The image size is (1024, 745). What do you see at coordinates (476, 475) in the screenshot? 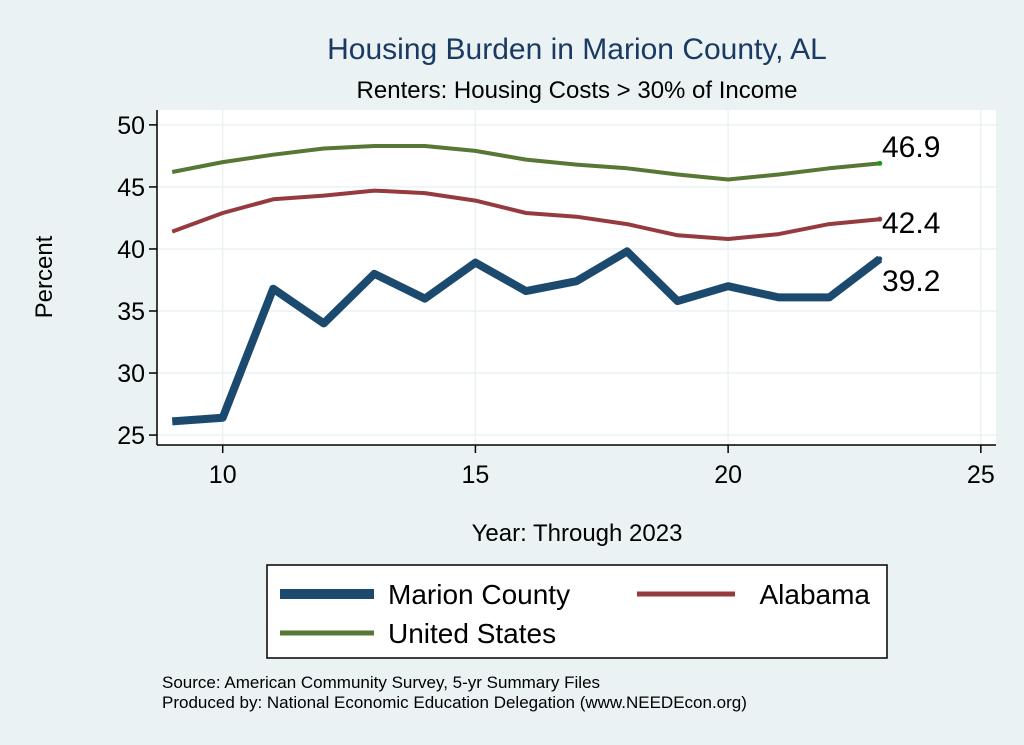
I see `x-tick-label-15: 15` at bounding box center [476, 475].